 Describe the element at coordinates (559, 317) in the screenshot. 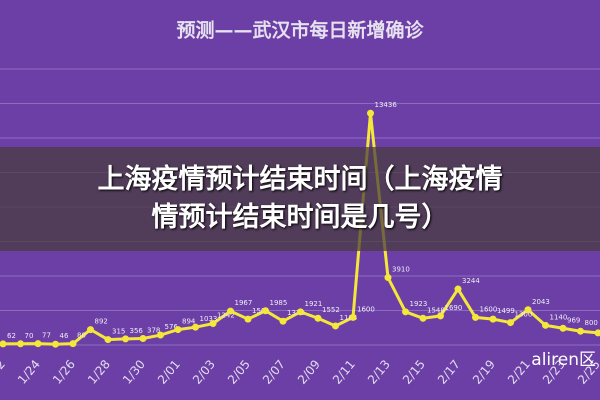

I see `data-label: 1140` at that location.